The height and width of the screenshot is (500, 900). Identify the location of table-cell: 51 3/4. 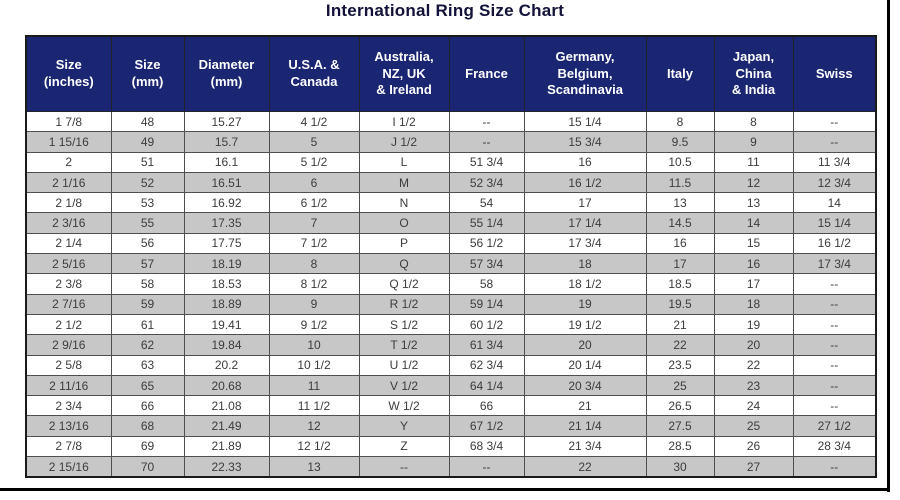
(486, 162).